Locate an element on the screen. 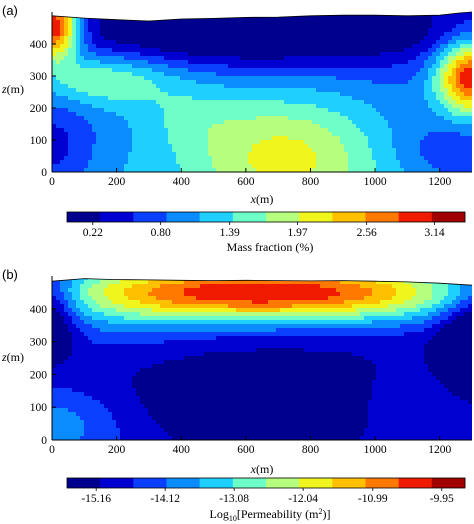  panel-a-colorbar: 0.22 0.80 1.39 1.97 2.56 3.14 is located at coordinates (266, 225).